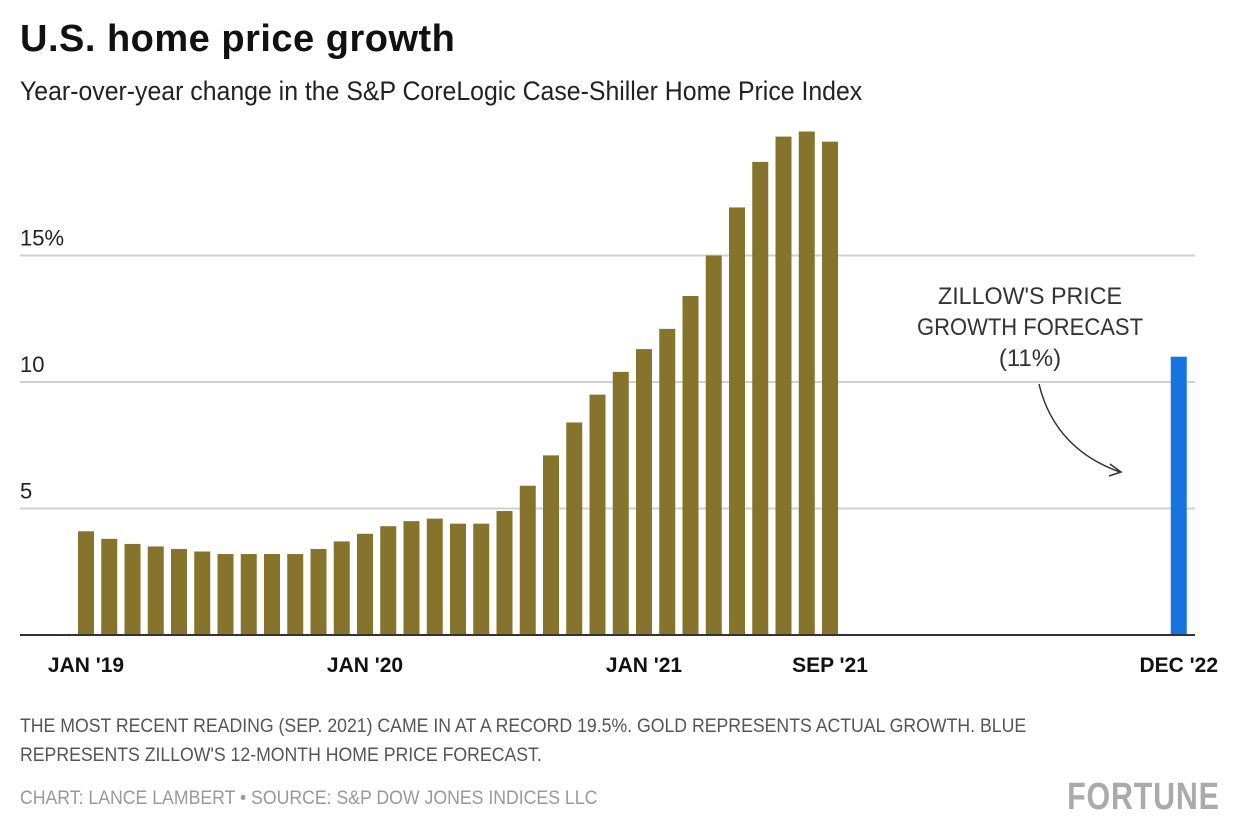  What do you see at coordinates (42, 238) in the screenshot?
I see `y-tick-label: 15%` at bounding box center [42, 238].